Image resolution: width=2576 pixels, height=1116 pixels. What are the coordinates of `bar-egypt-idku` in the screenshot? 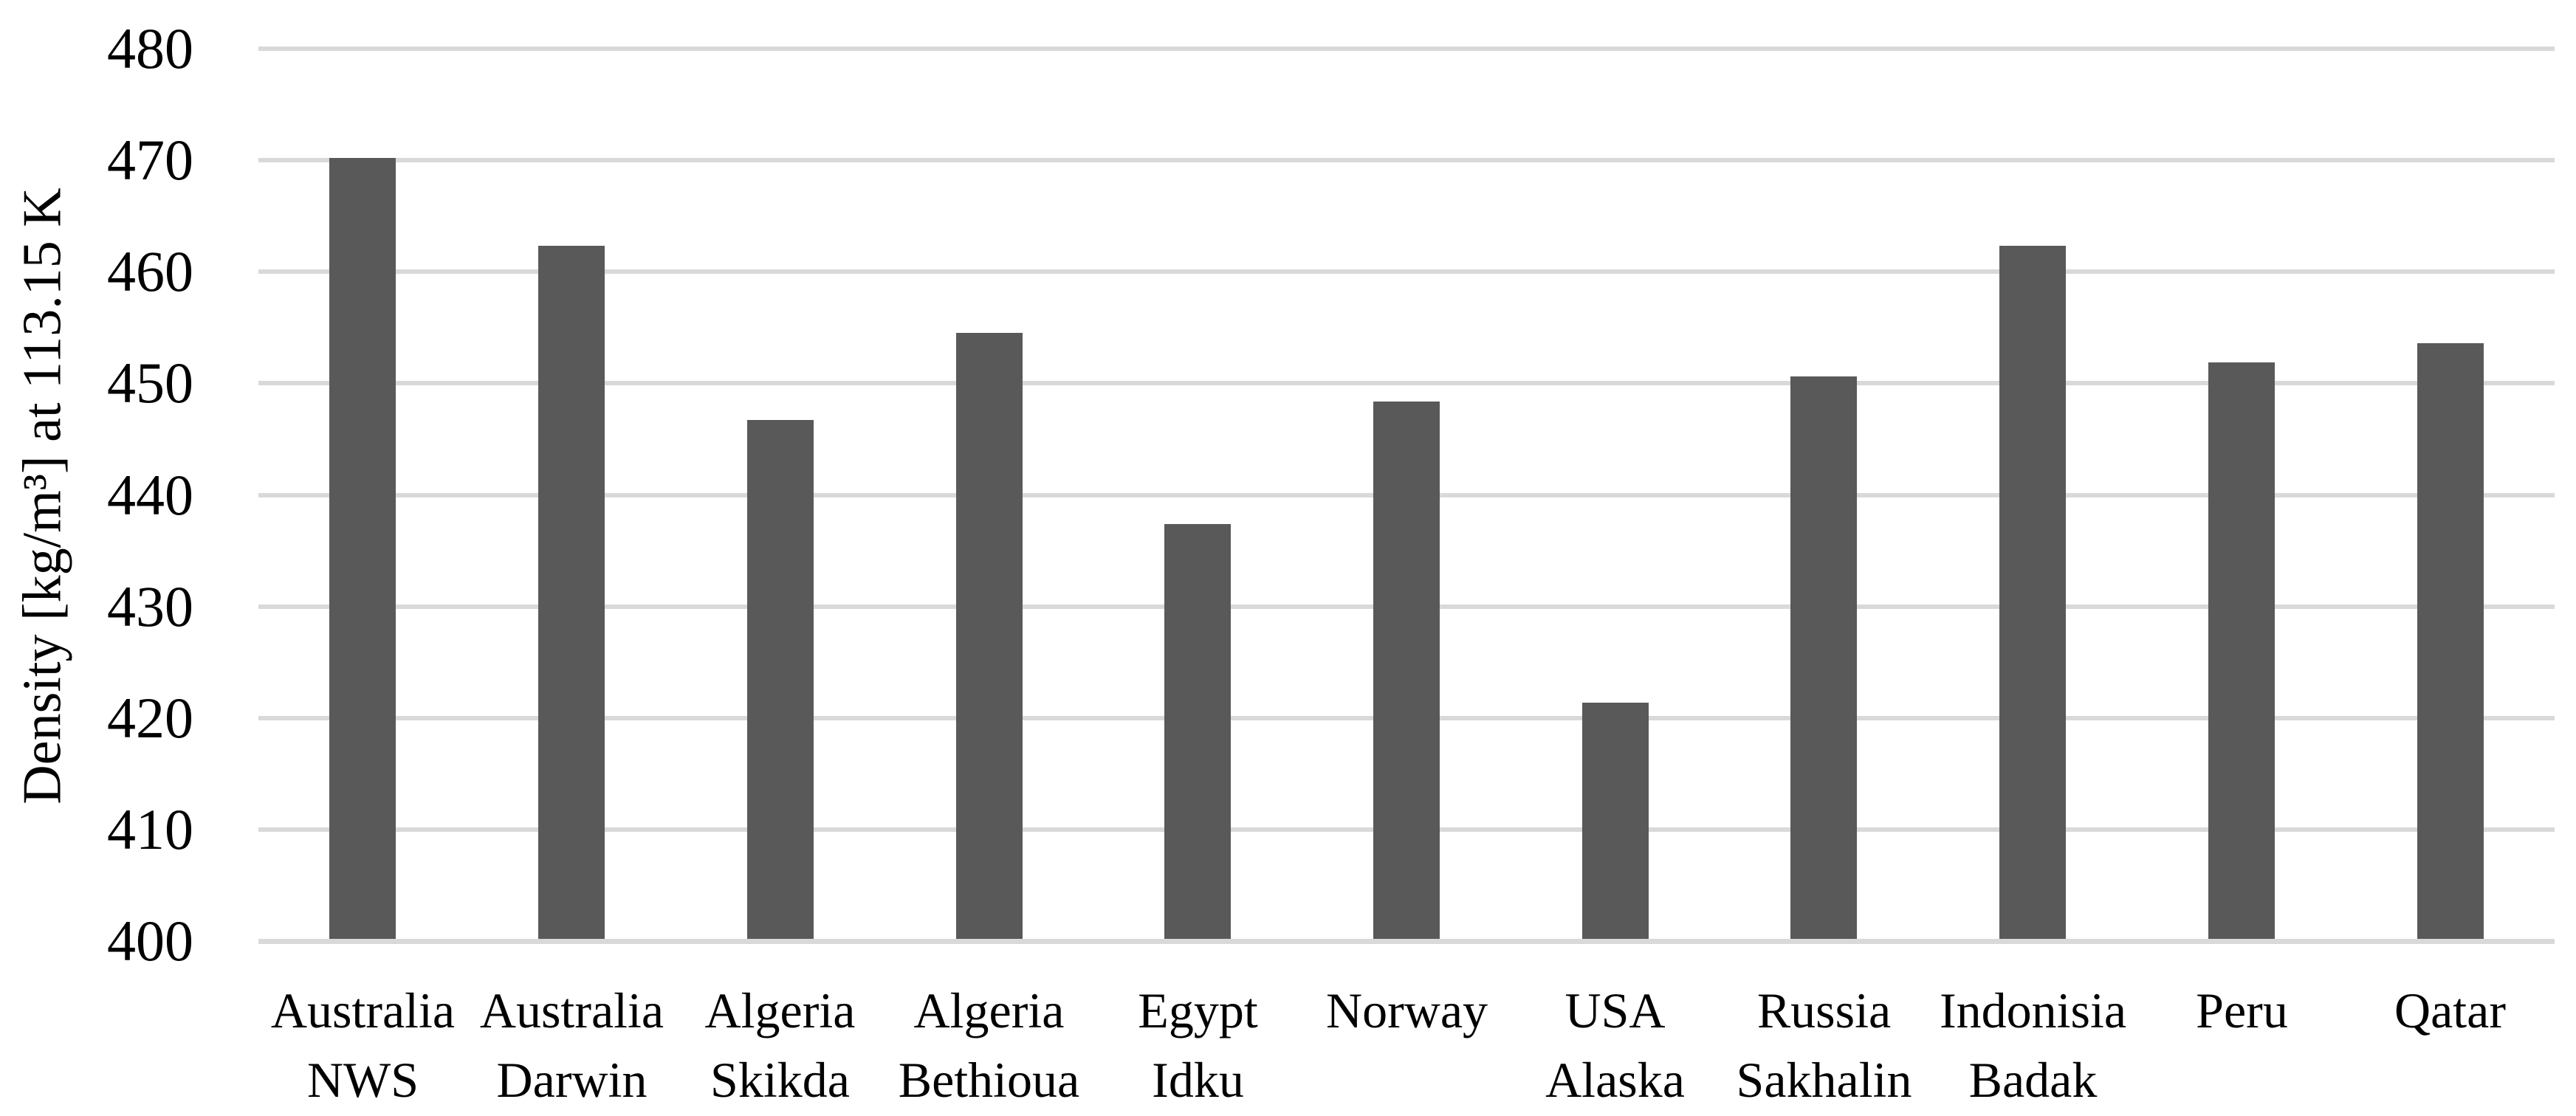 It's located at (1197, 731).